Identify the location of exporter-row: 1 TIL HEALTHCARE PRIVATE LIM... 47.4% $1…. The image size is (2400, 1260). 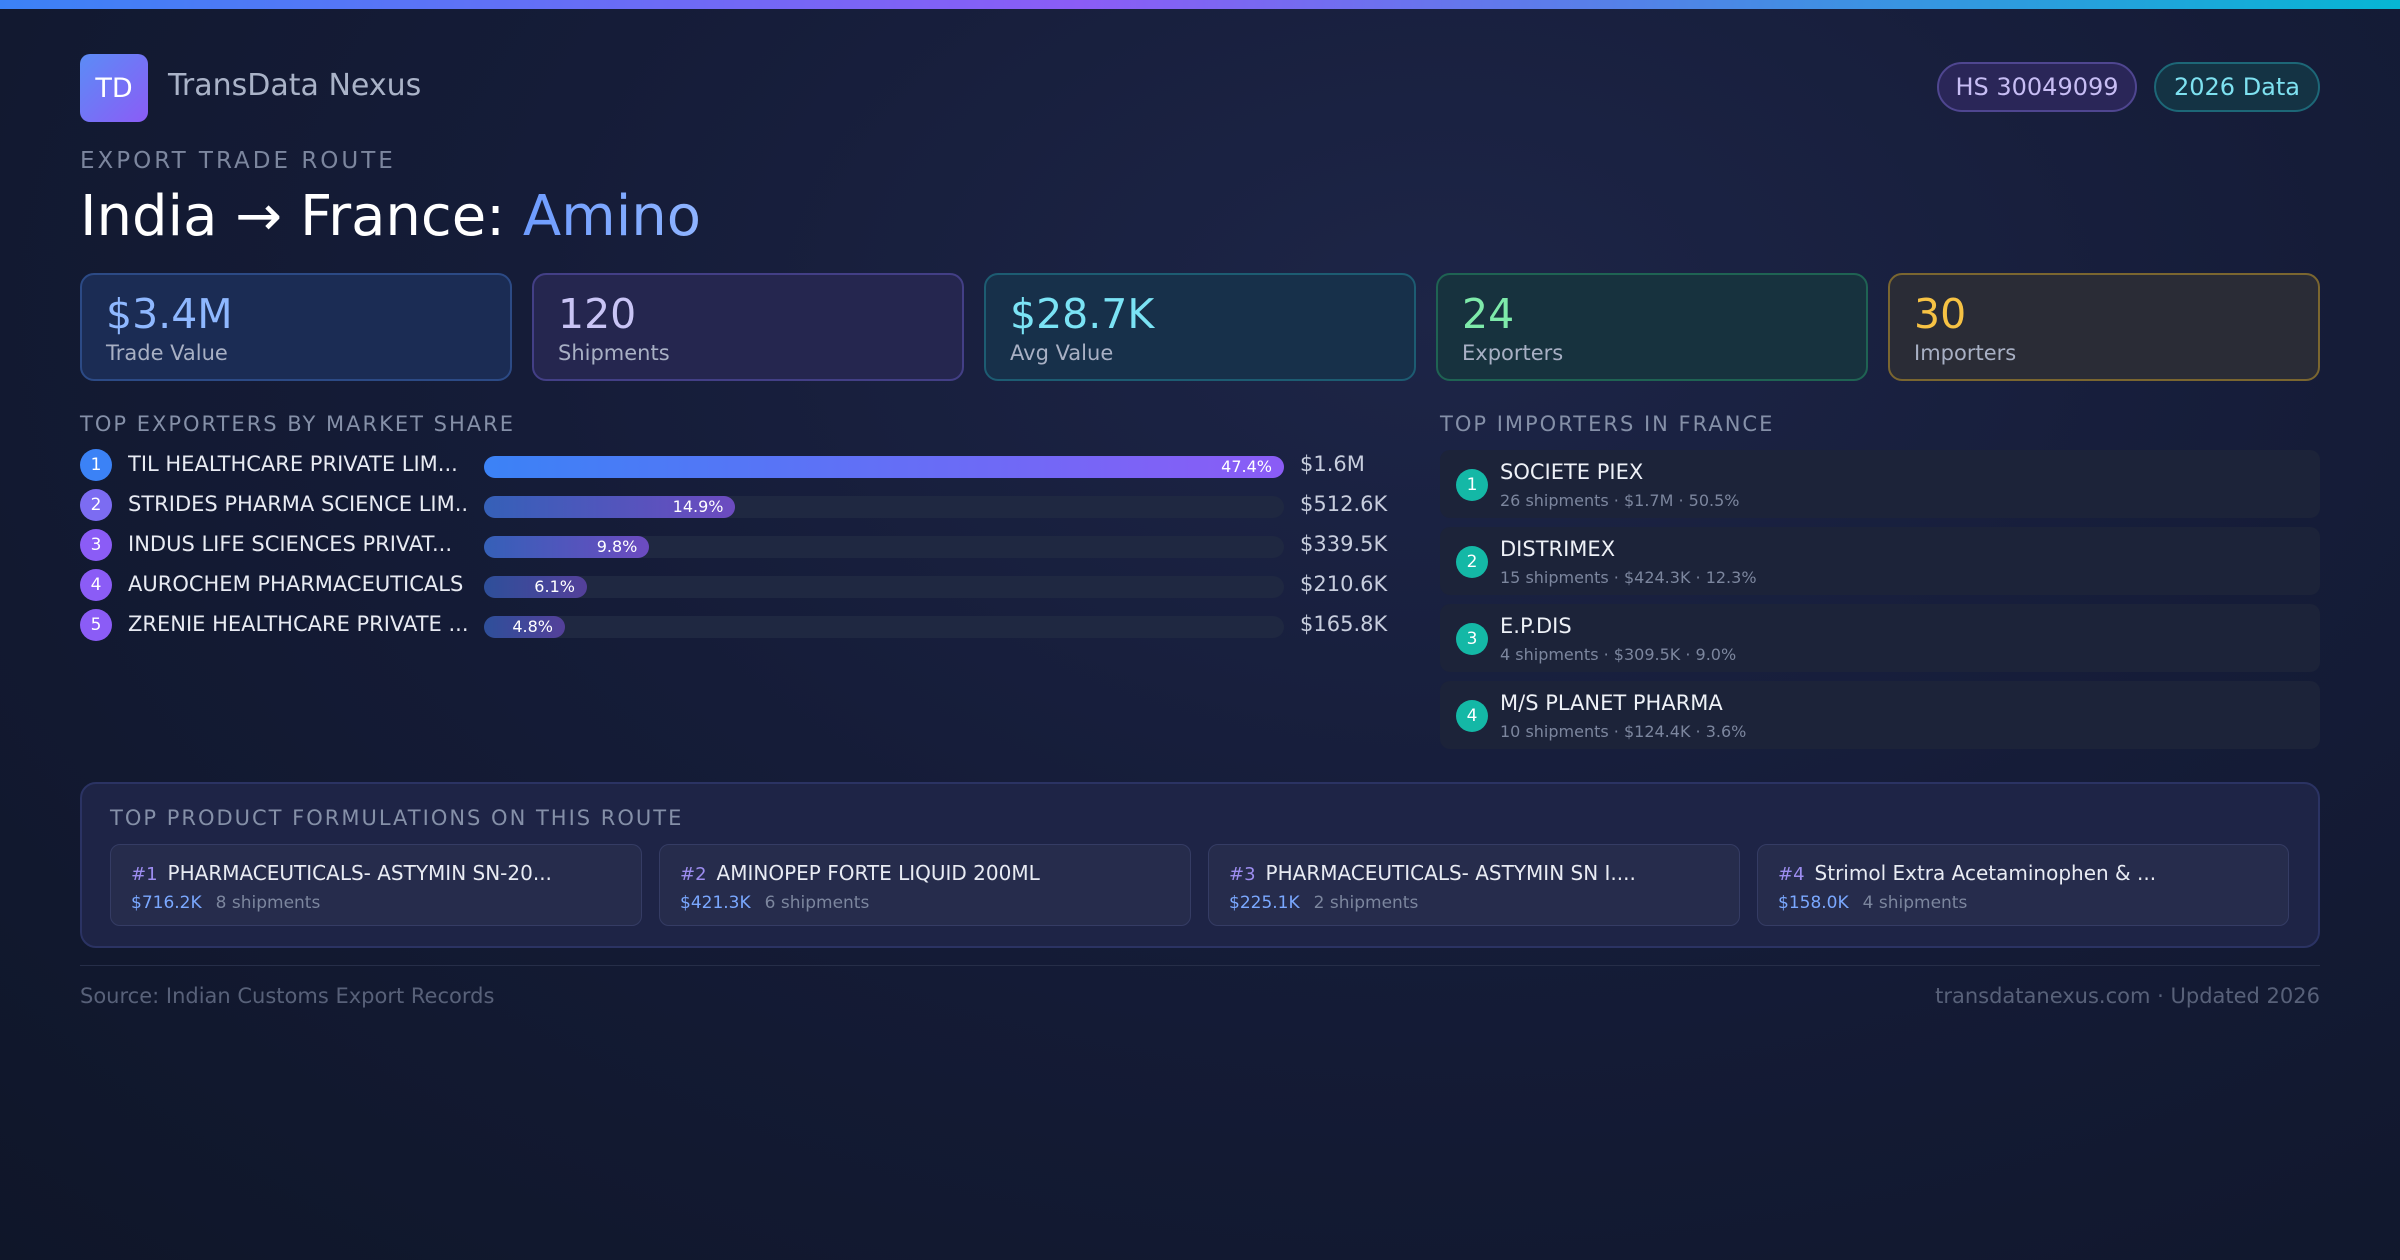
(730, 465).